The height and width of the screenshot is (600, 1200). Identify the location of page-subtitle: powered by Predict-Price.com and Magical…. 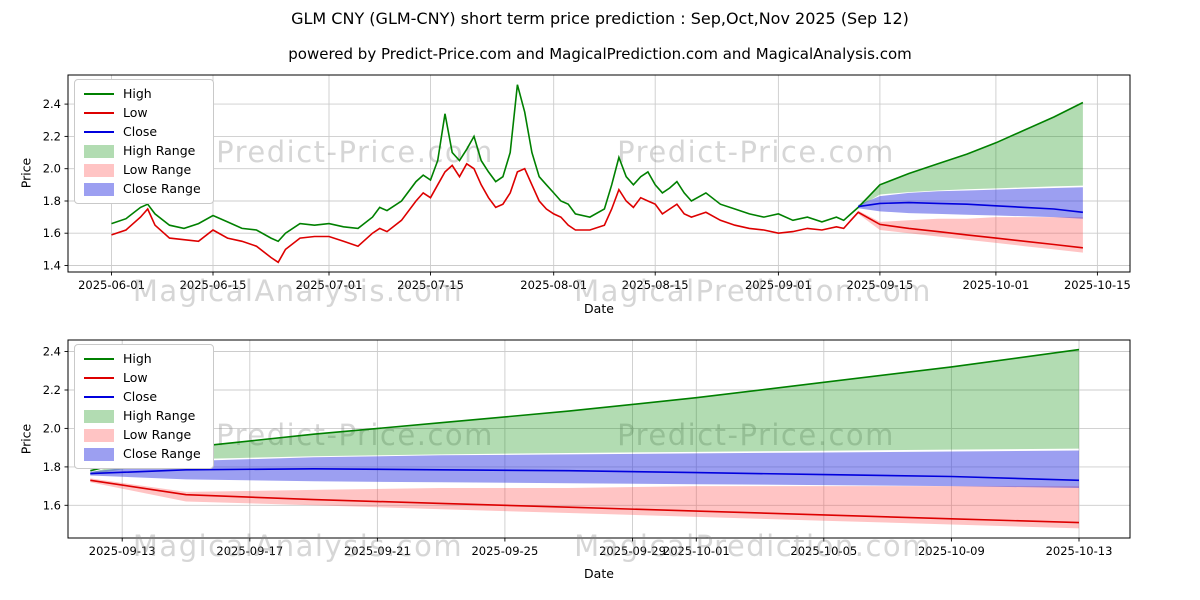
(600, 54).